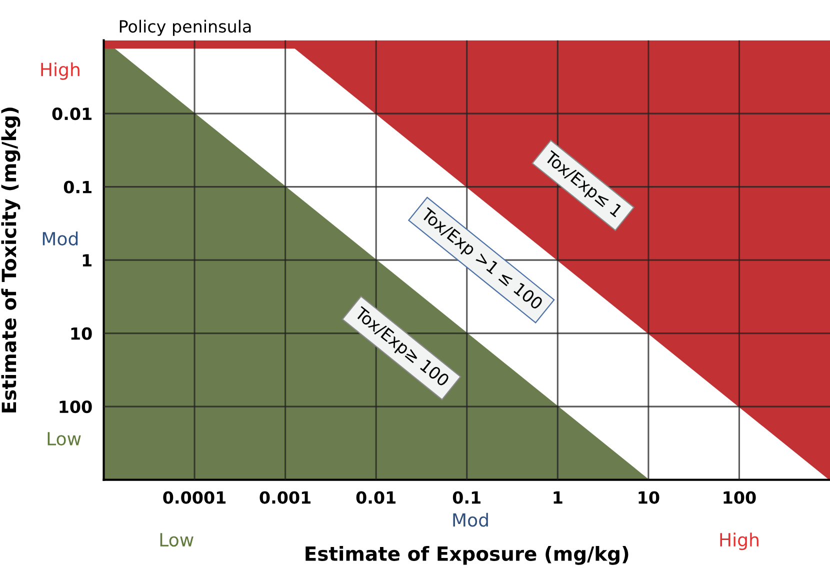 The image size is (830, 576). What do you see at coordinates (740, 497) in the screenshot?
I see `x-tick-label: 100` at bounding box center [740, 497].